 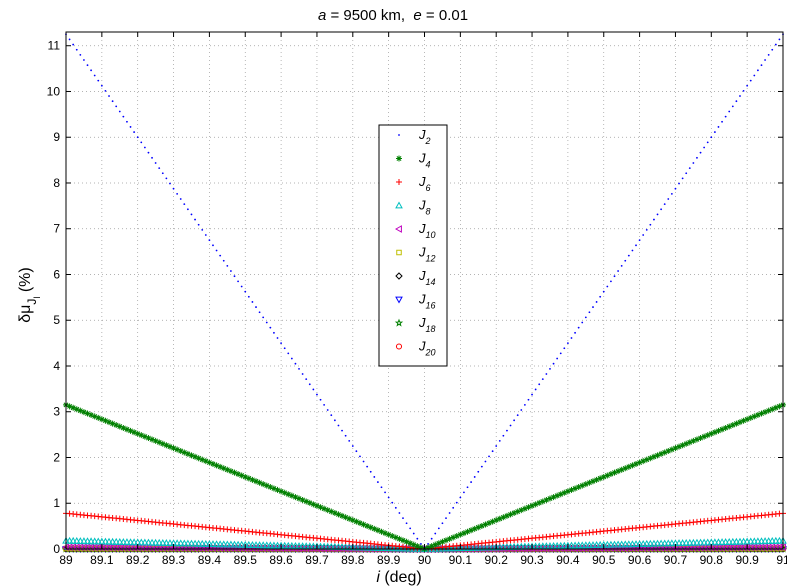 I want to click on y-axis-label-main: δμ, so click(x=25, y=314).